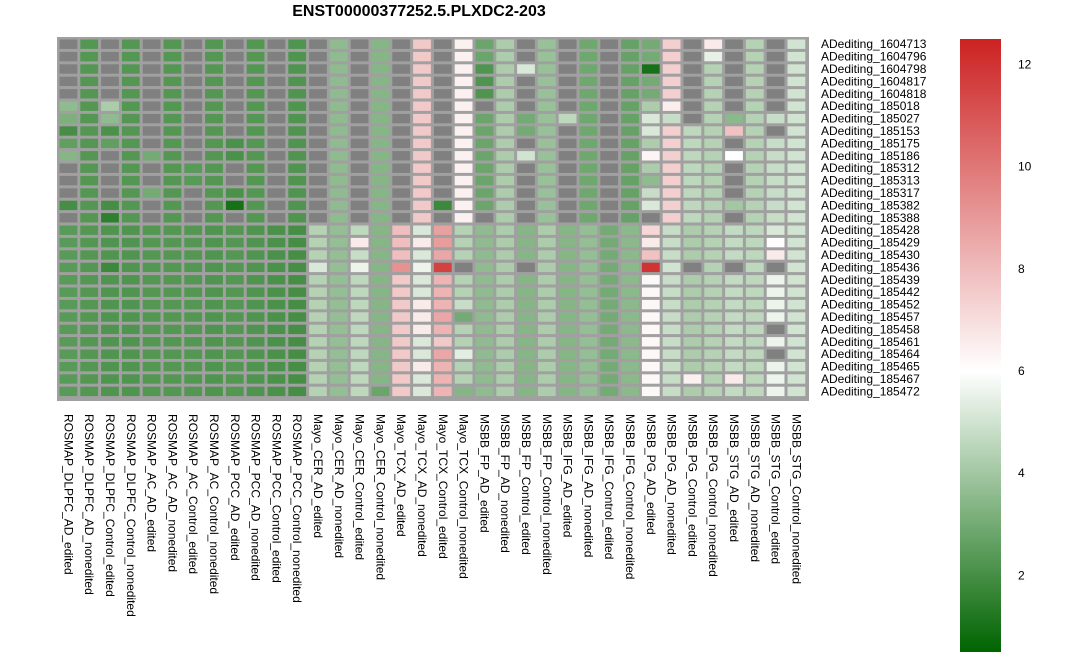 The height and width of the screenshot is (653, 1066). Describe the element at coordinates (870, 255) in the screenshot. I see `row-label: ADediting_185430` at that location.